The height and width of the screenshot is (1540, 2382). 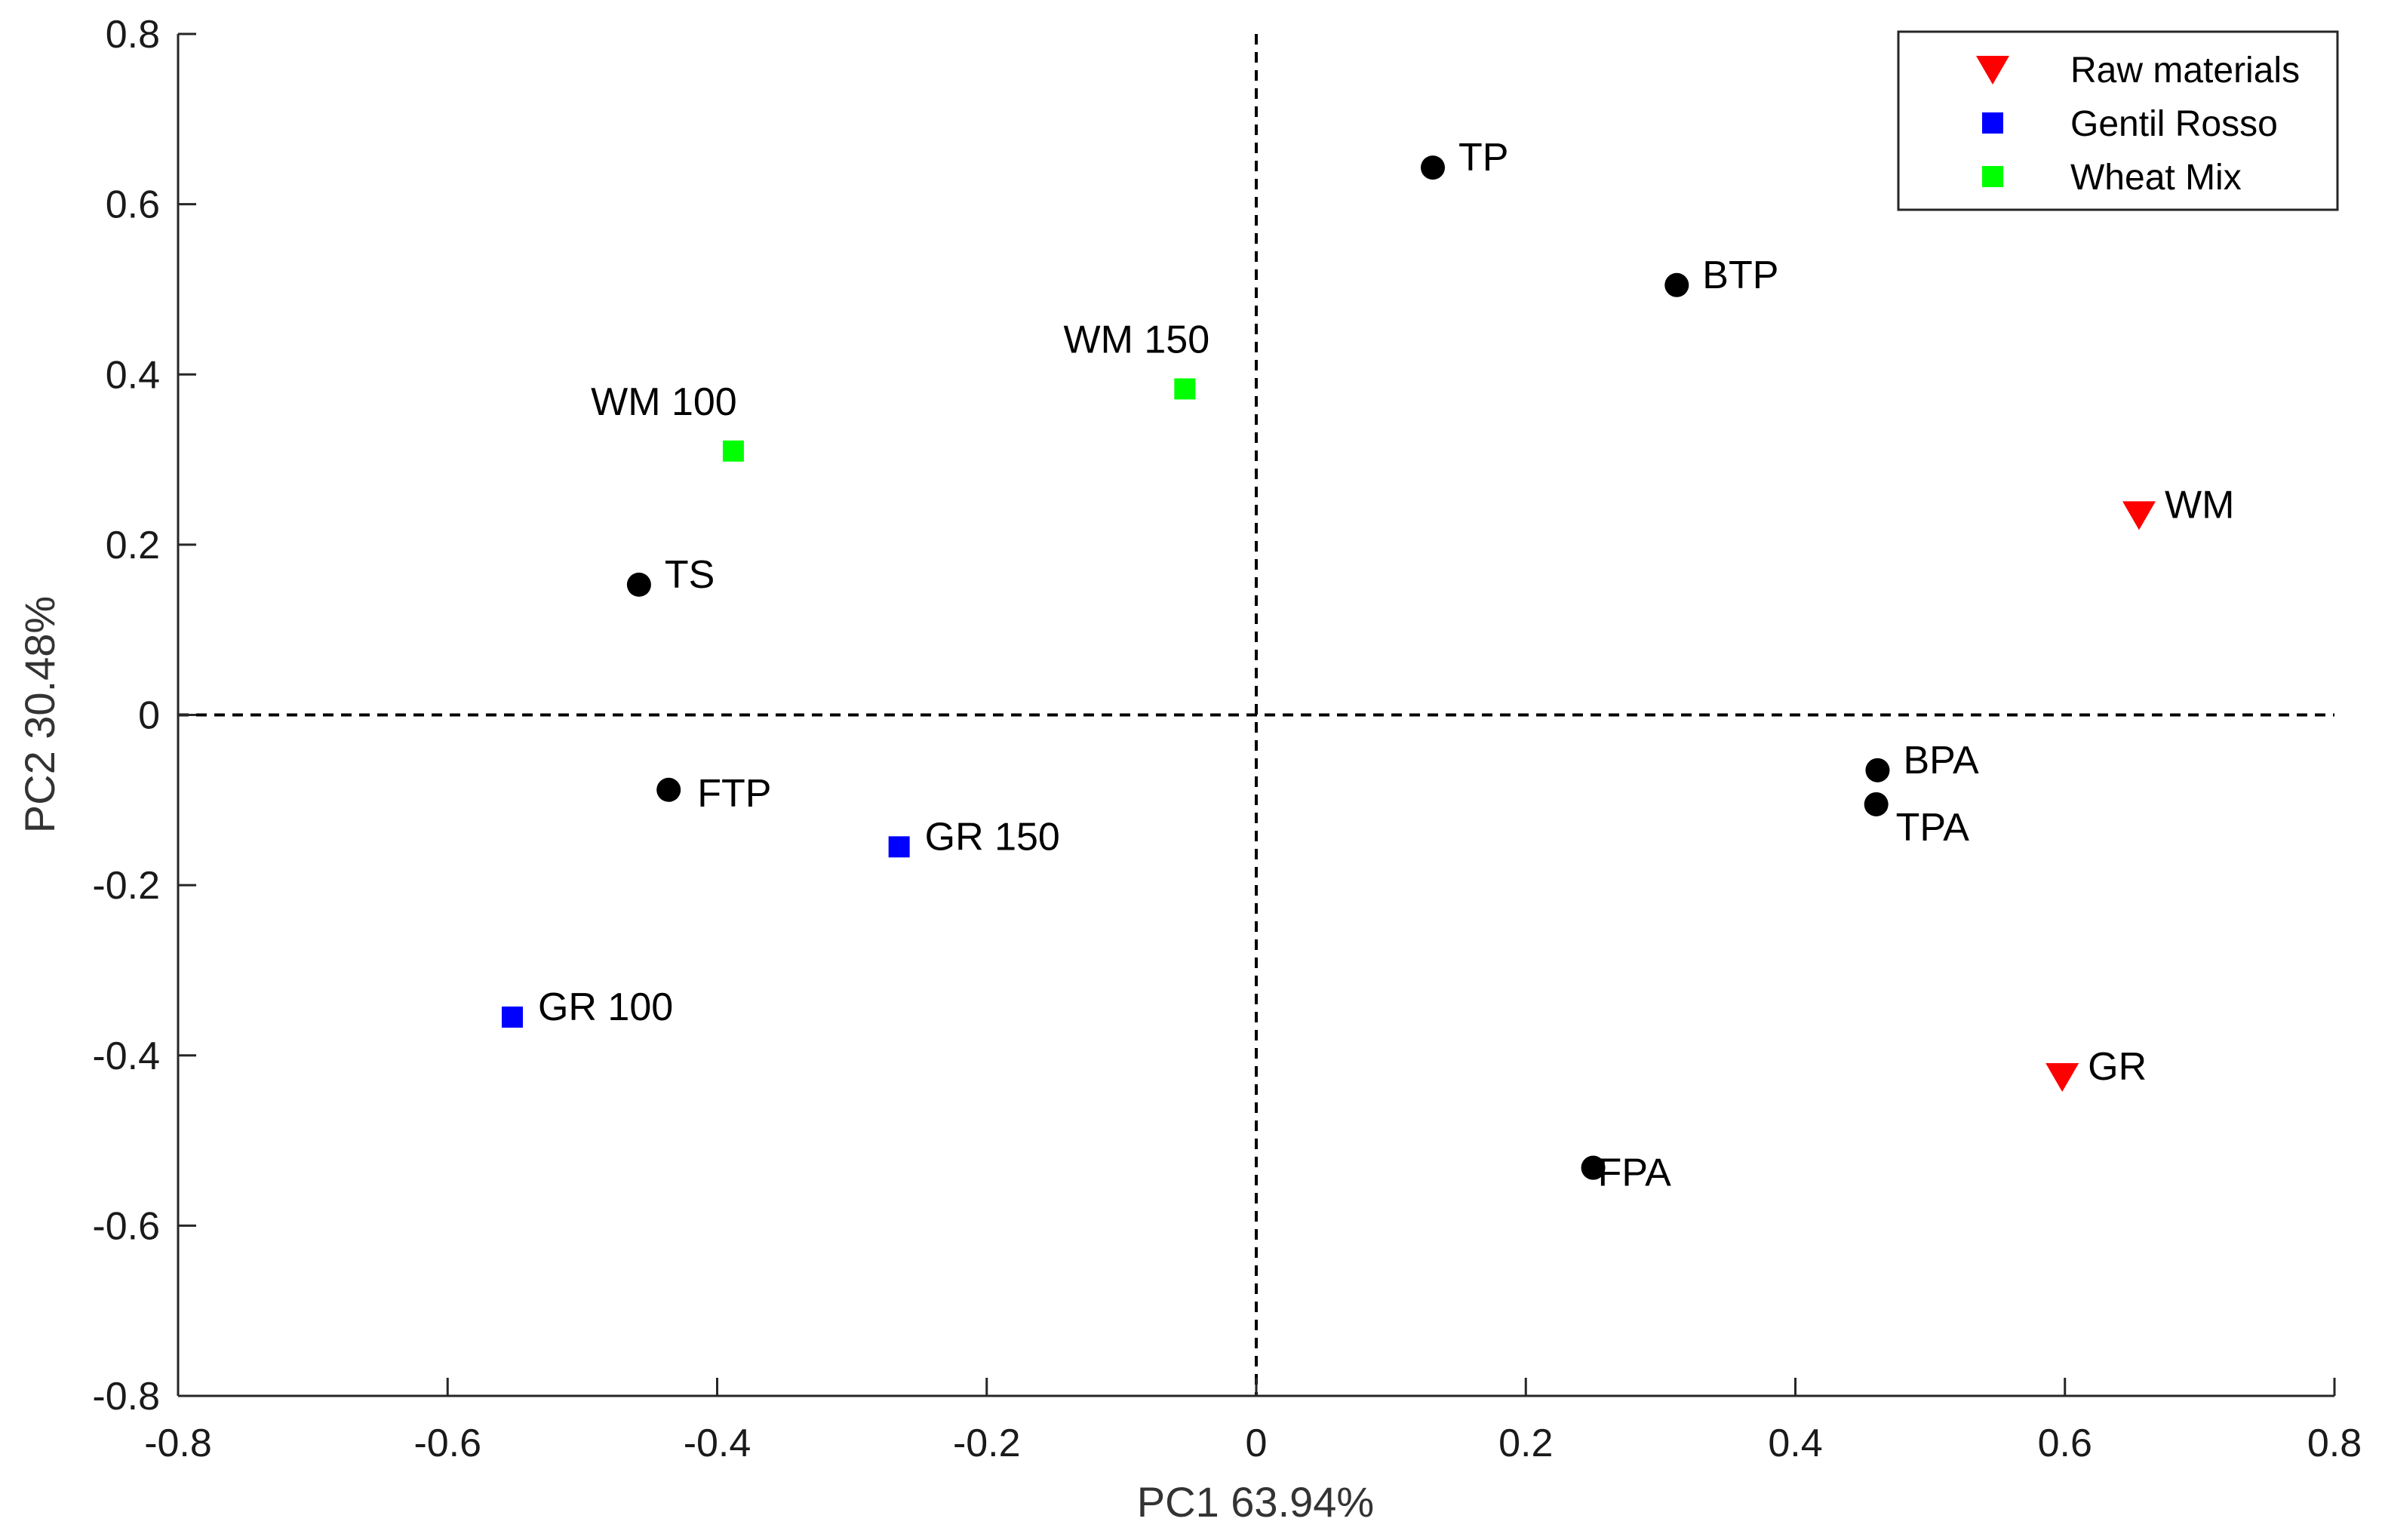 I want to click on legend: Raw materials Gentil Rosso Wheat Mix, so click(x=2118, y=120).